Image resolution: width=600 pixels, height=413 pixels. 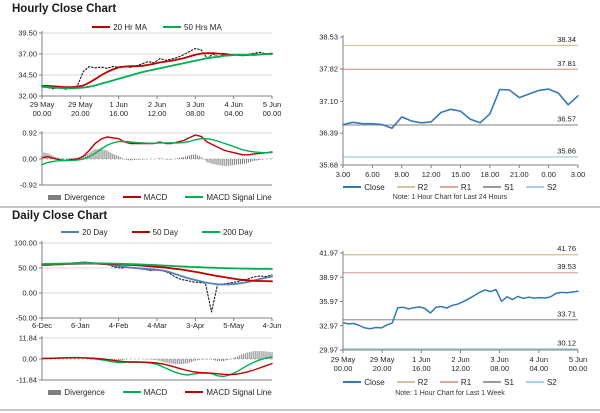 What do you see at coordinates (130, 27) in the screenshot?
I see `legend-label: 20 Hr MA` at bounding box center [130, 27].